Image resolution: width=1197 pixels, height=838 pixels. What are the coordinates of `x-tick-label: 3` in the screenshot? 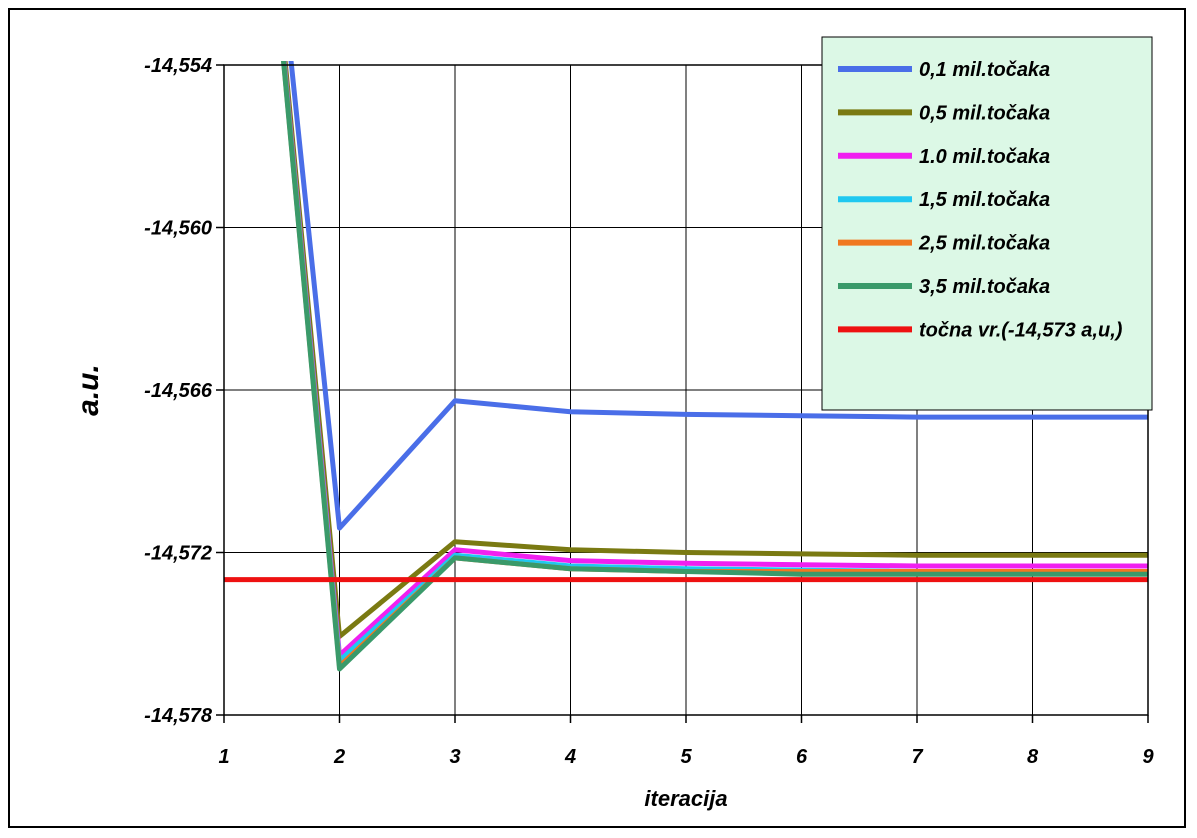 It's located at (454, 757).